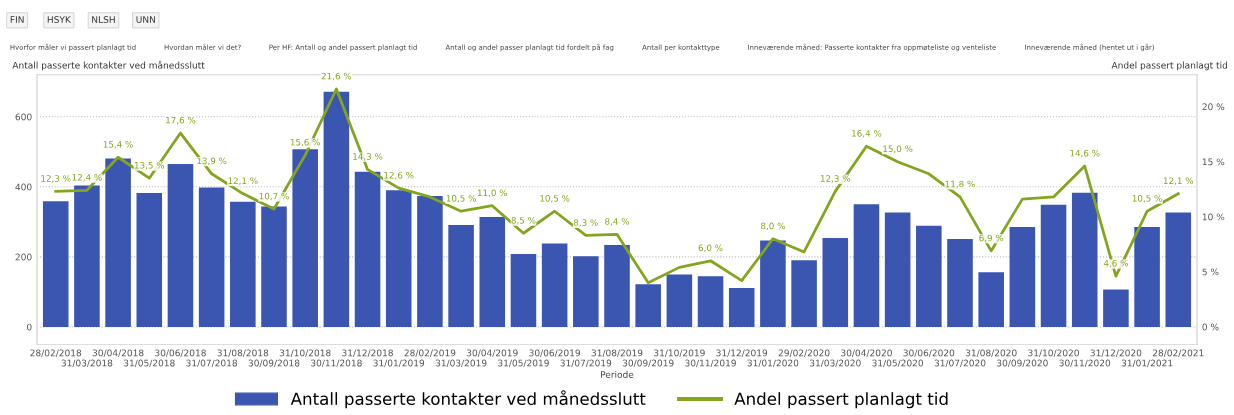  What do you see at coordinates (1053, 353) in the screenshot?
I see `x-tick-label: 31/10/2020` at bounding box center [1053, 353].